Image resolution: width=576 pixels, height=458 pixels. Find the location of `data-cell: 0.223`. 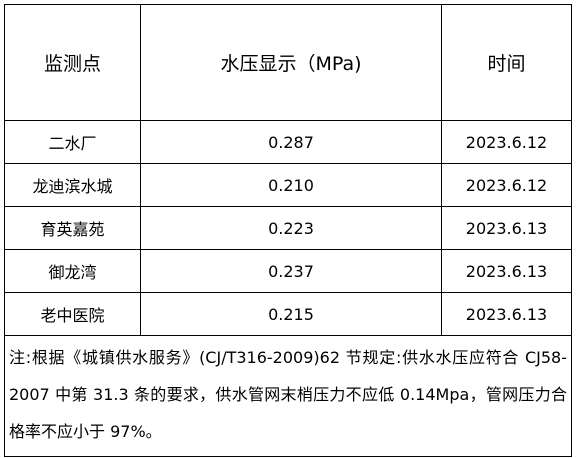

data-cell: 0.223 is located at coordinates (291, 228).